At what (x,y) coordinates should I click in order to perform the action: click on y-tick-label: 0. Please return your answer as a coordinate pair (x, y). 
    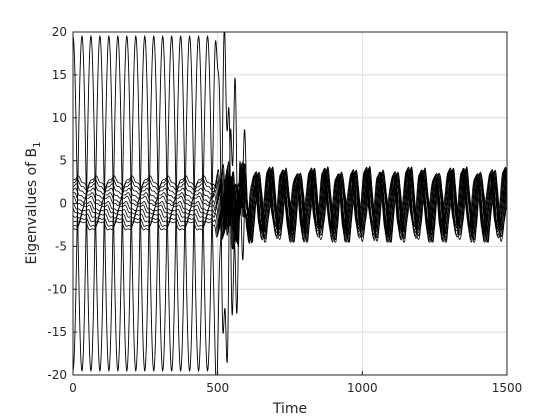
    Looking at the image, I should click on (63, 204).